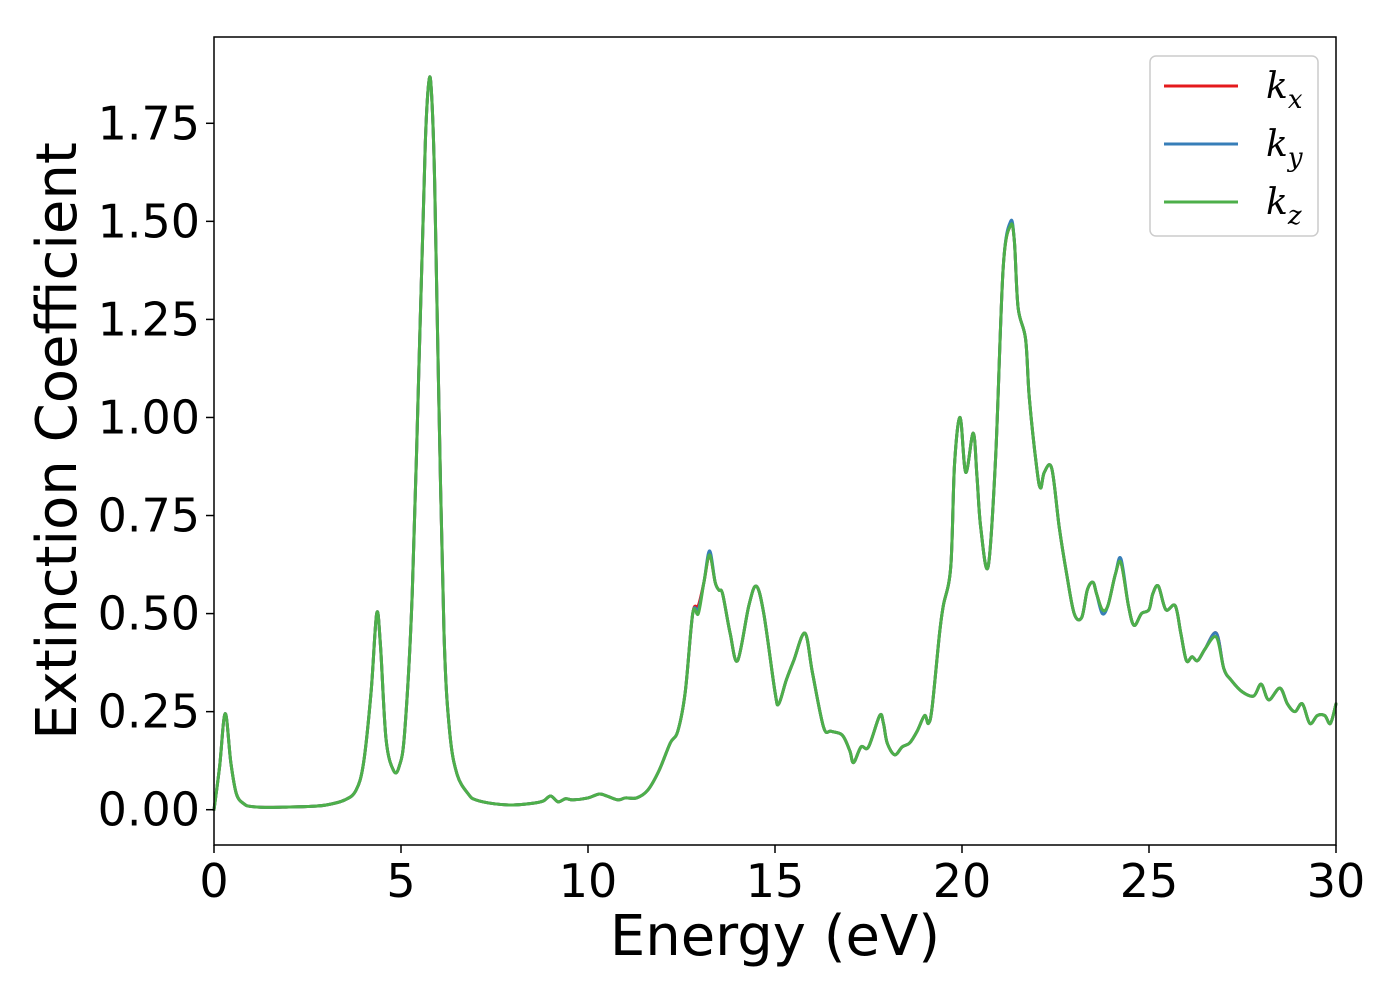 This screenshot has height=1000, width=1400. Describe the element at coordinates (149, 319) in the screenshot. I see `y-tick-label: 1.25` at that location.